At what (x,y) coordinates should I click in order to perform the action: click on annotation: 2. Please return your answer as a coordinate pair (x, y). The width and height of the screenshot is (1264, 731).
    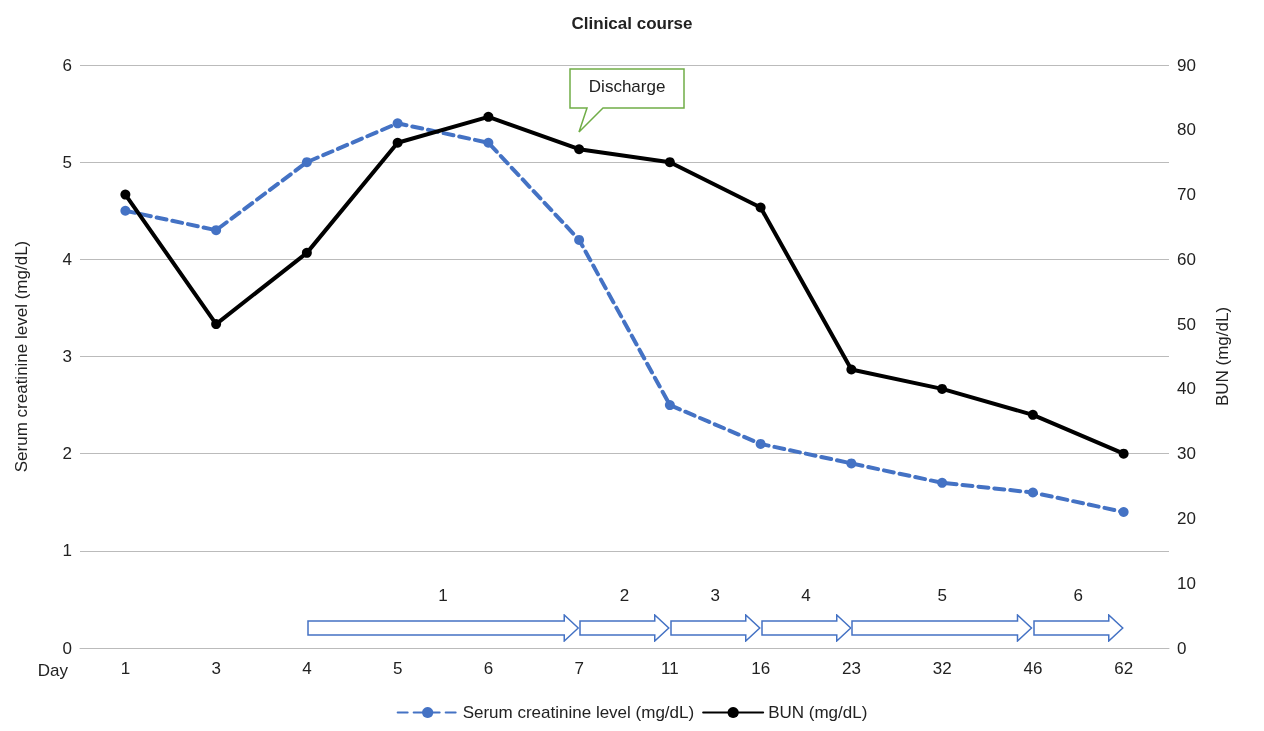
    Looking at the image, I should click on (624, 596).